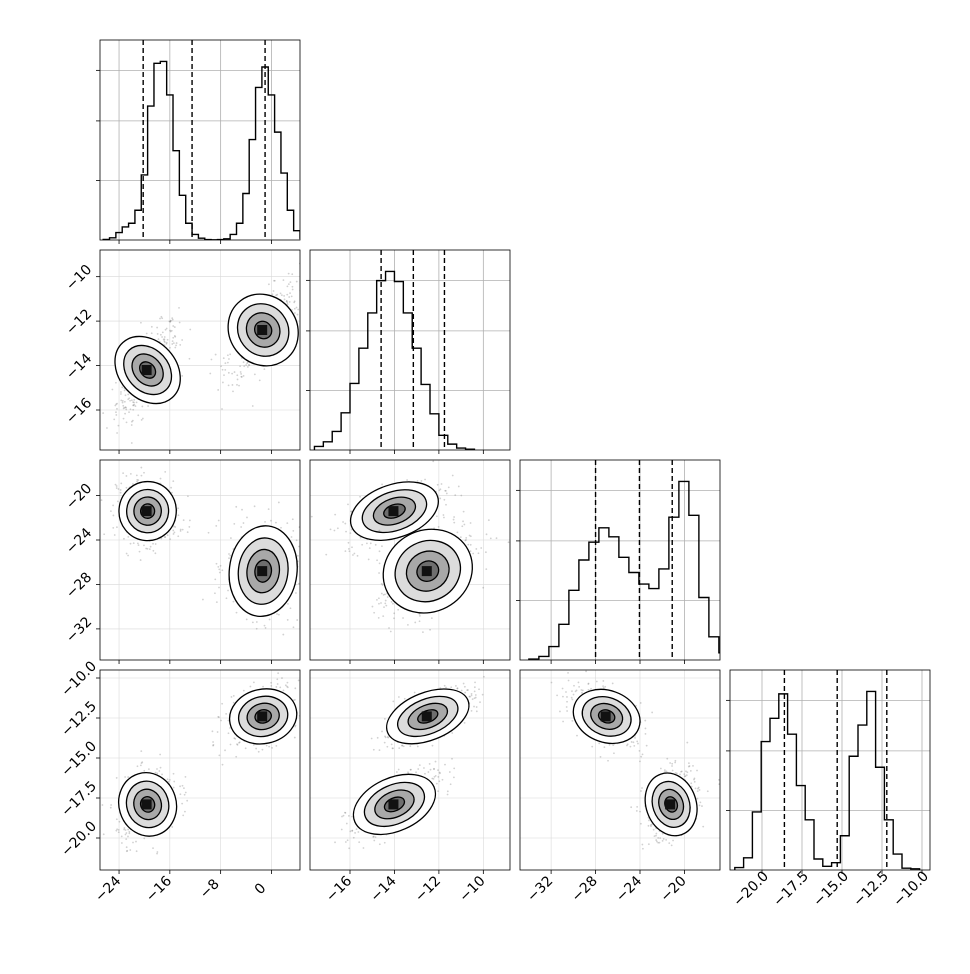 This screenshot has height=974, width=970. What do you see at coordinates (410, 562) in the screenshot?
I see `panel-p2-p1` at bounding box center [410, 562].